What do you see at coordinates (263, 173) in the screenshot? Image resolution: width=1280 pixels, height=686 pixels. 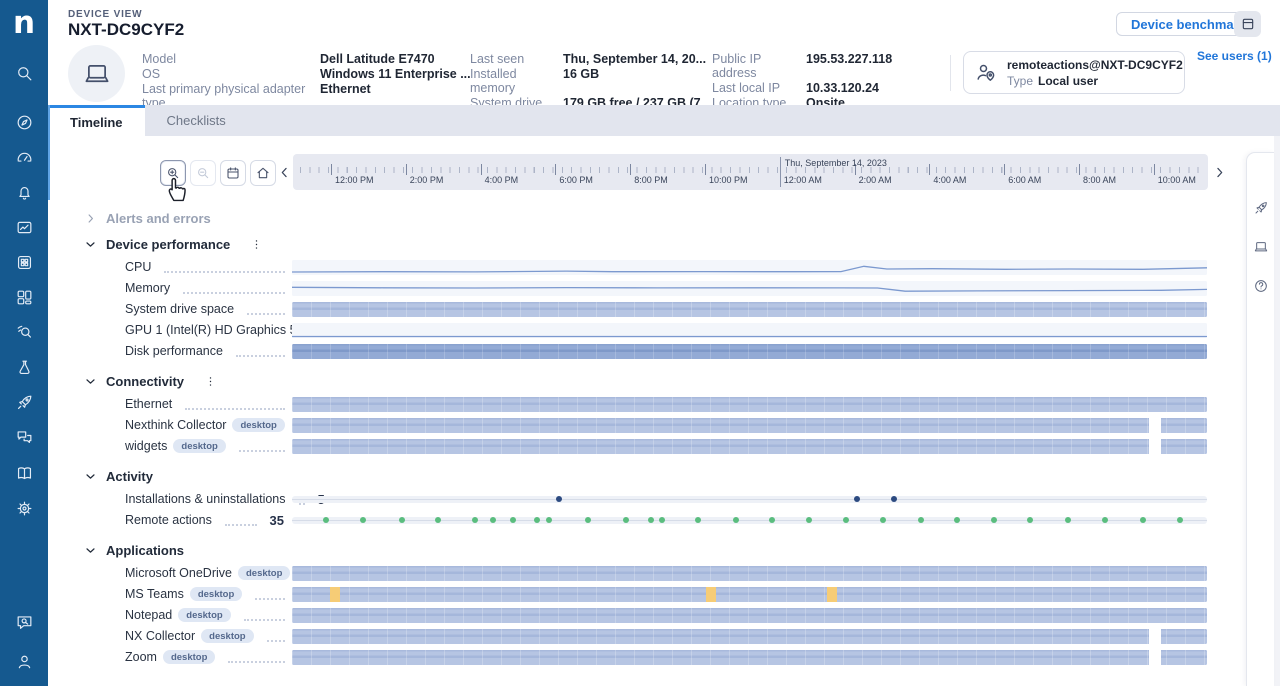 I see `home-button` at bounding box center [263, 173].